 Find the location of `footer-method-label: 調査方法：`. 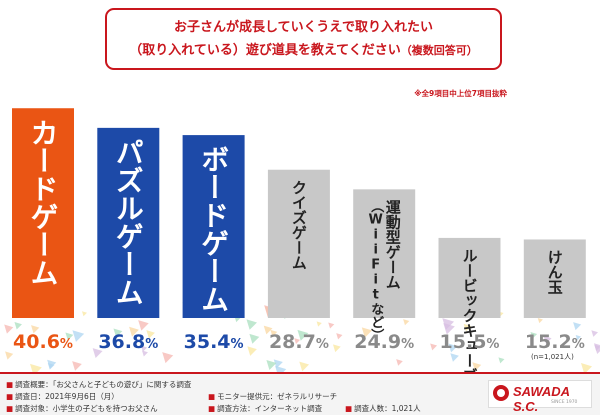

footer-method-label: 調査方法： is located at coordinates (236, 408).